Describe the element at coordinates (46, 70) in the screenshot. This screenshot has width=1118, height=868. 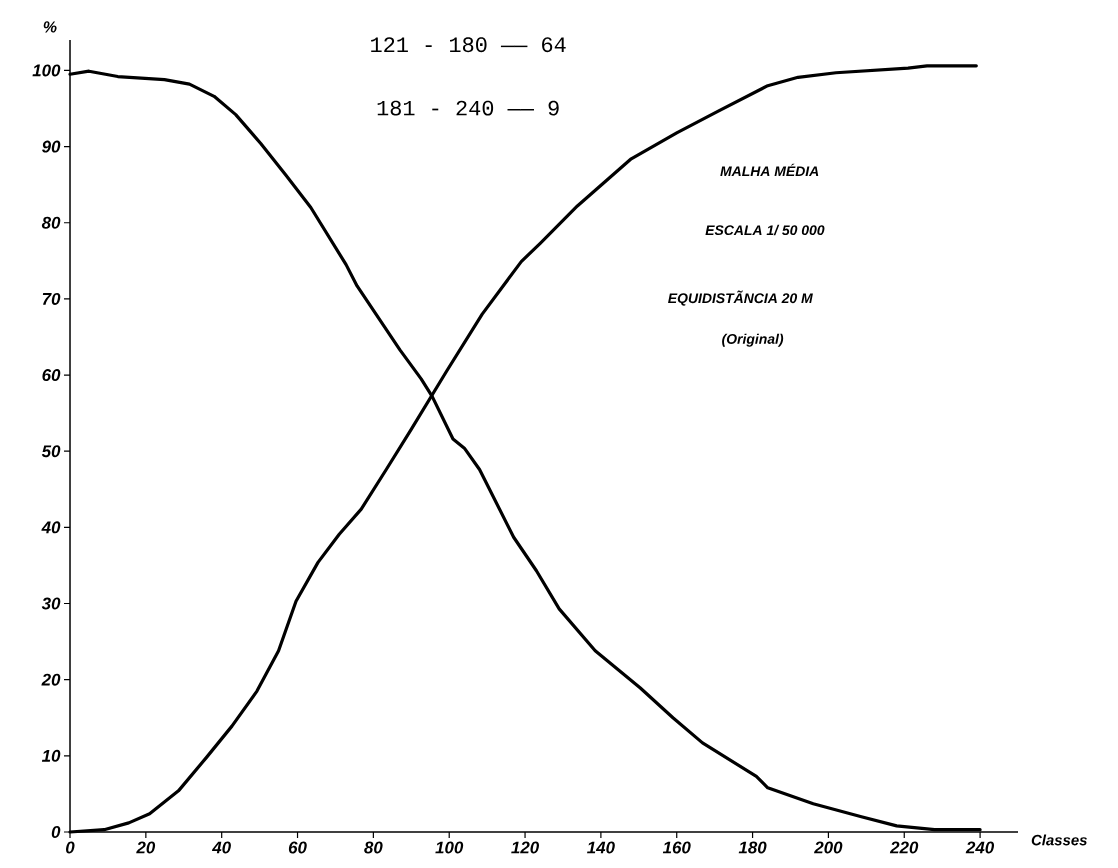
I see `y-tick-label: 100` at that location.